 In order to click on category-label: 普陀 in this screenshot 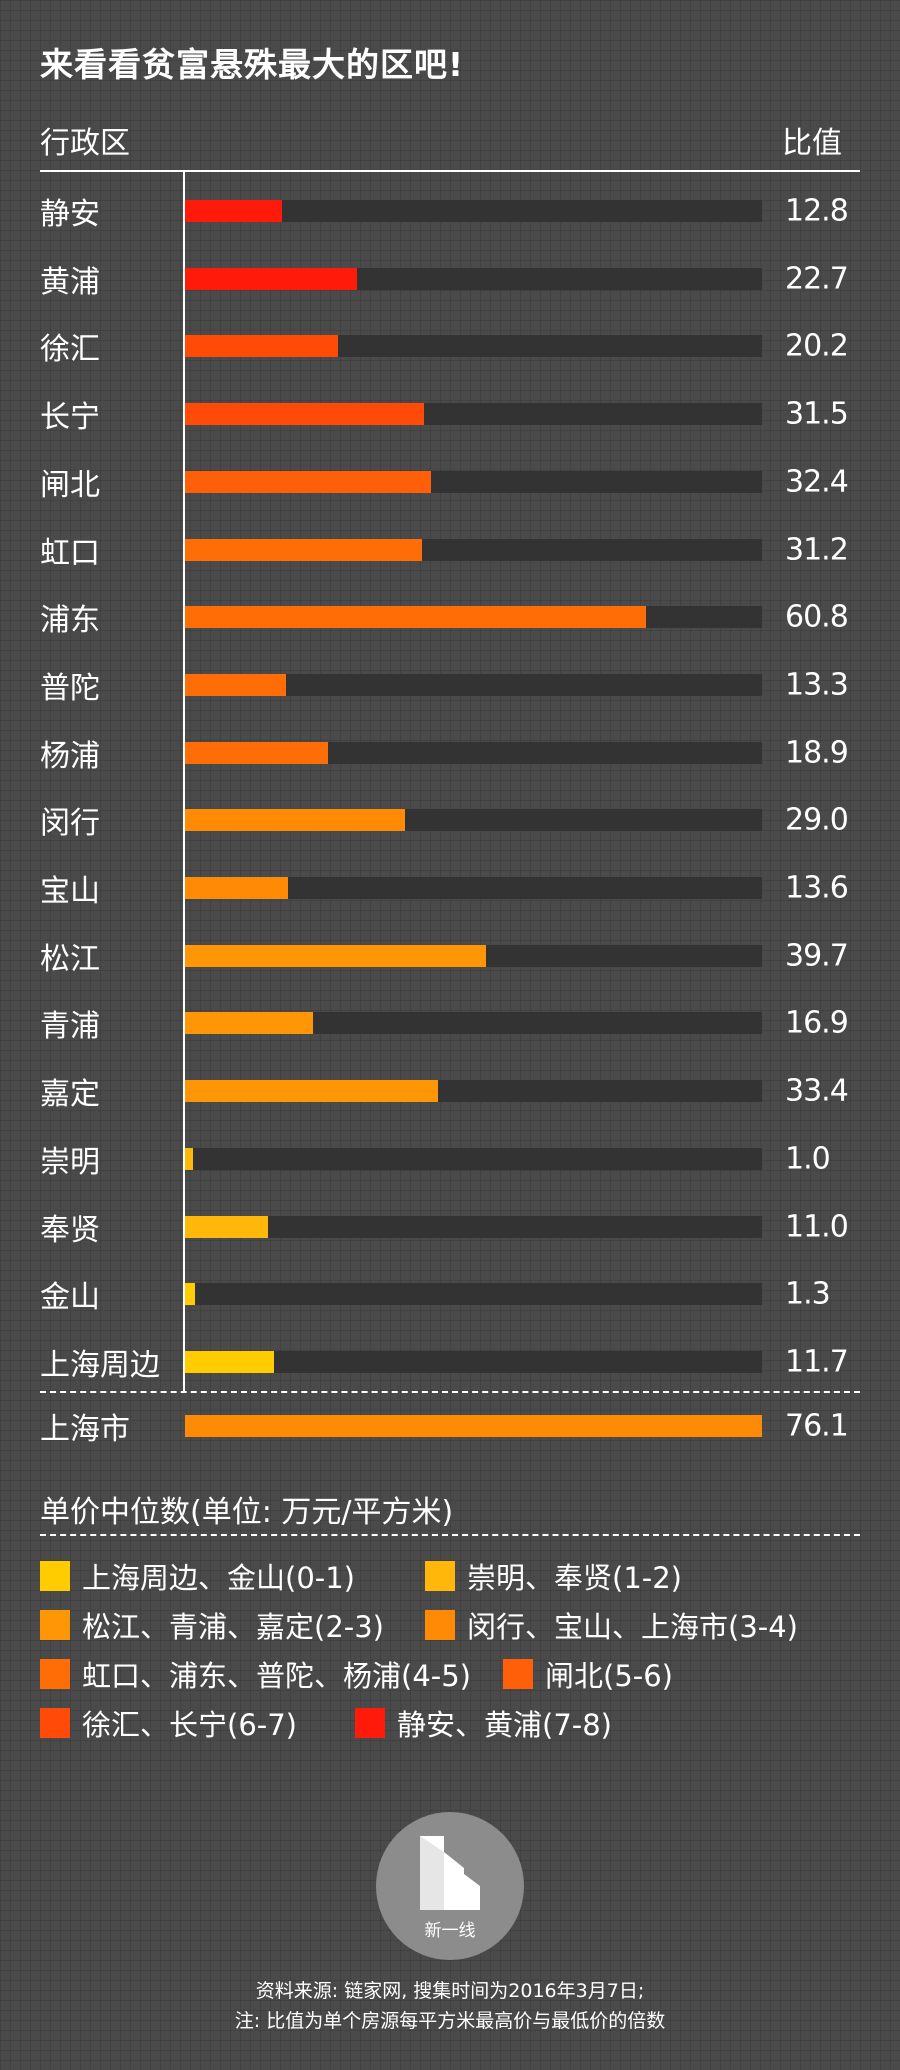, I will do `click(70, 688)`.